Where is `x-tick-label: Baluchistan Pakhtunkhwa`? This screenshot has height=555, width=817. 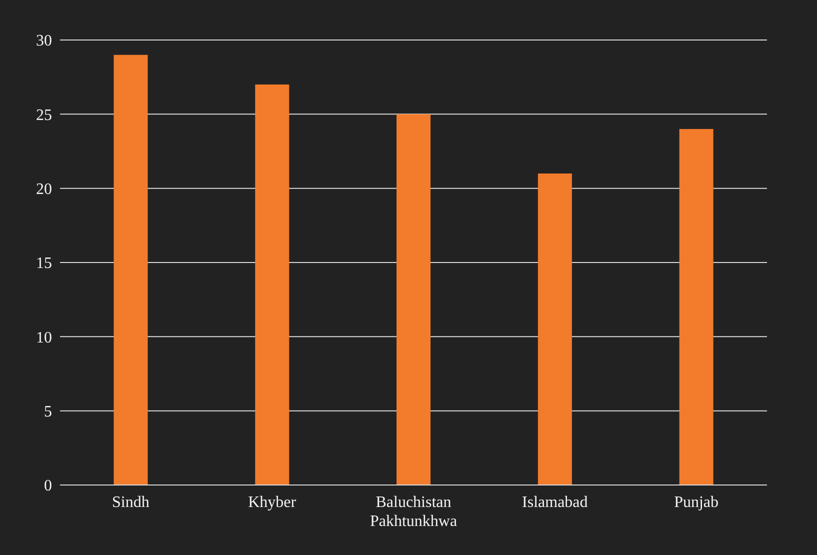 x-tick-label: Baluchistan Pakhtunkhwa is located at coordinates (414, 512).